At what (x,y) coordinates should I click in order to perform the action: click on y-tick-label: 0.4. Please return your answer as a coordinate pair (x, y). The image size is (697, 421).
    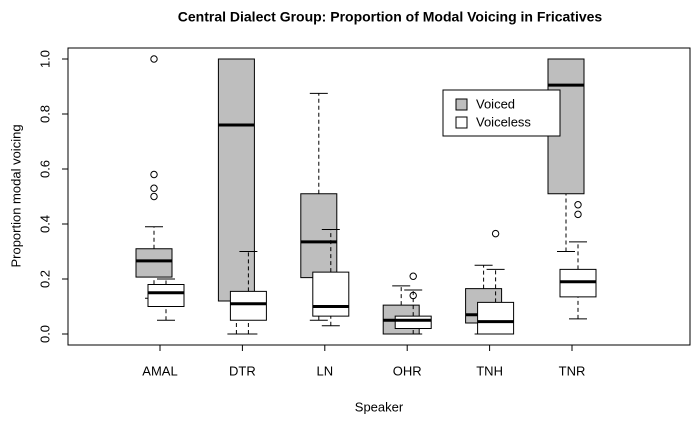
    Looking at the image, I should click on (44, 224).